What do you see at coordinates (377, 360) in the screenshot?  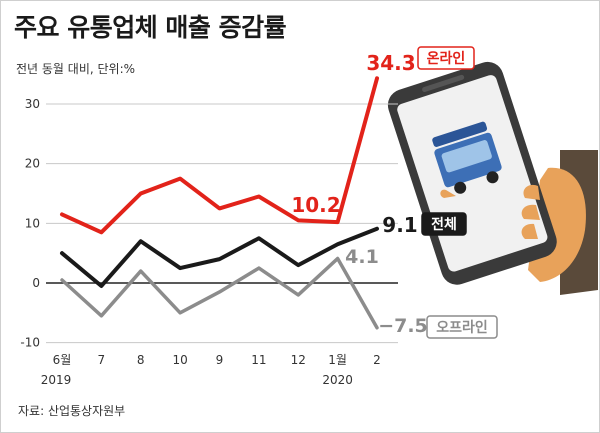 I see `x-tick-label: 2` at bounding box center [377, 360].